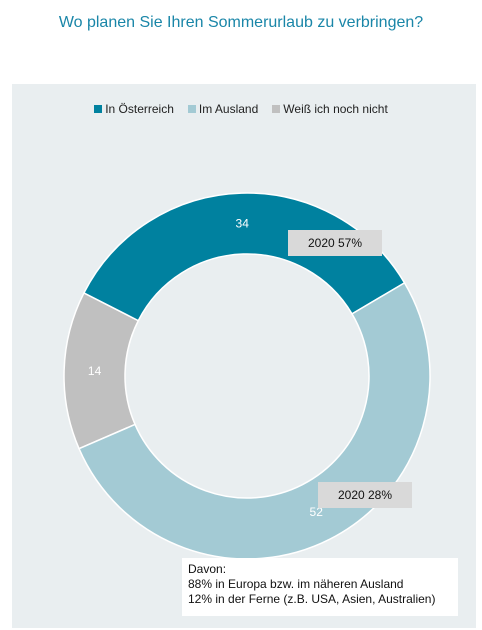 Image resolution: width=482 pixels, height=630 pixels. I want to click on legend-label-ausland: Im Ausland, so click(228, 109).